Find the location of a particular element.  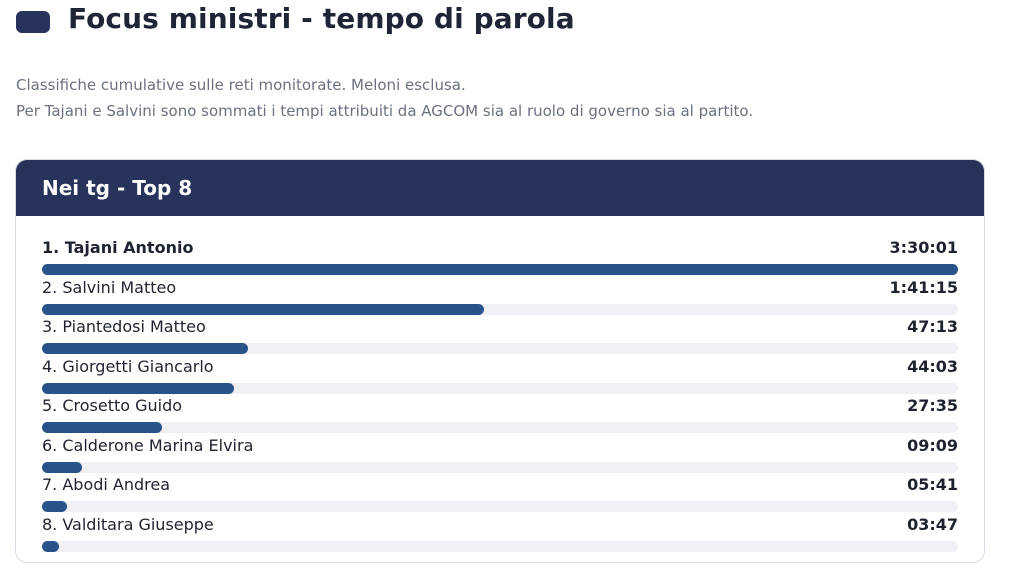

ranking-row: 6. Calderone Marina Elvira 09:09 is located at coordinates (500, 454).